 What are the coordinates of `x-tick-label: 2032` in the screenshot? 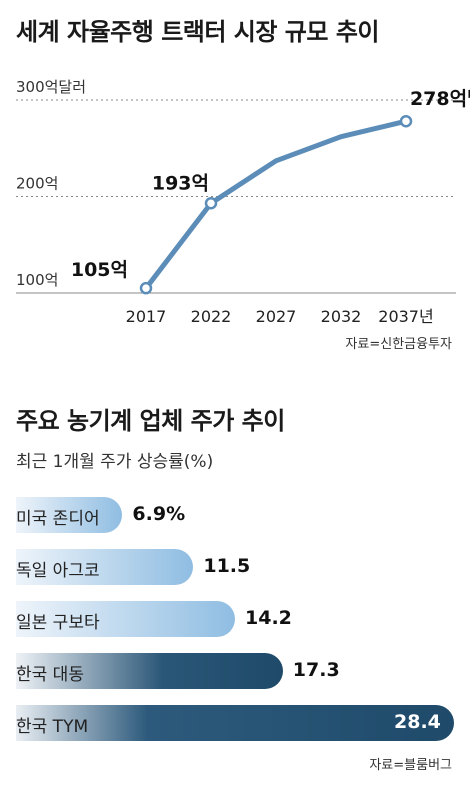 It's located at (341, 316).